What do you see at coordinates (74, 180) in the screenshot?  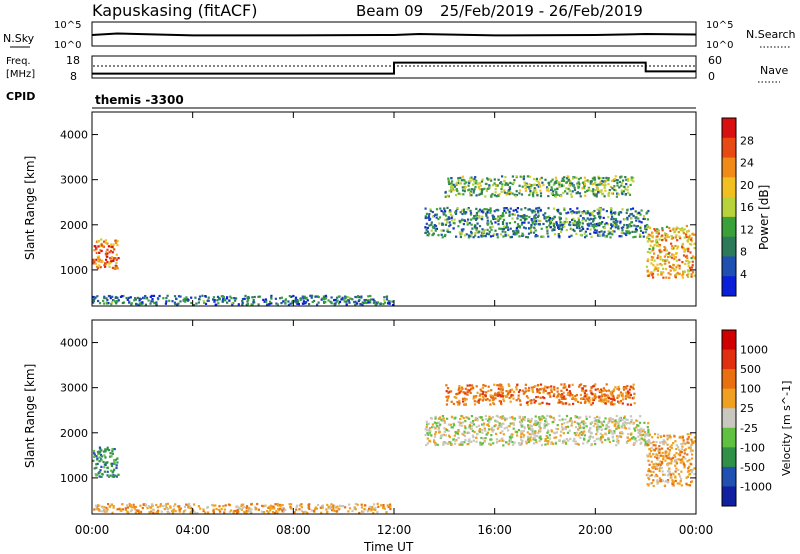 I see `y-tick-label: 3000` at bounding box center [74, 180].